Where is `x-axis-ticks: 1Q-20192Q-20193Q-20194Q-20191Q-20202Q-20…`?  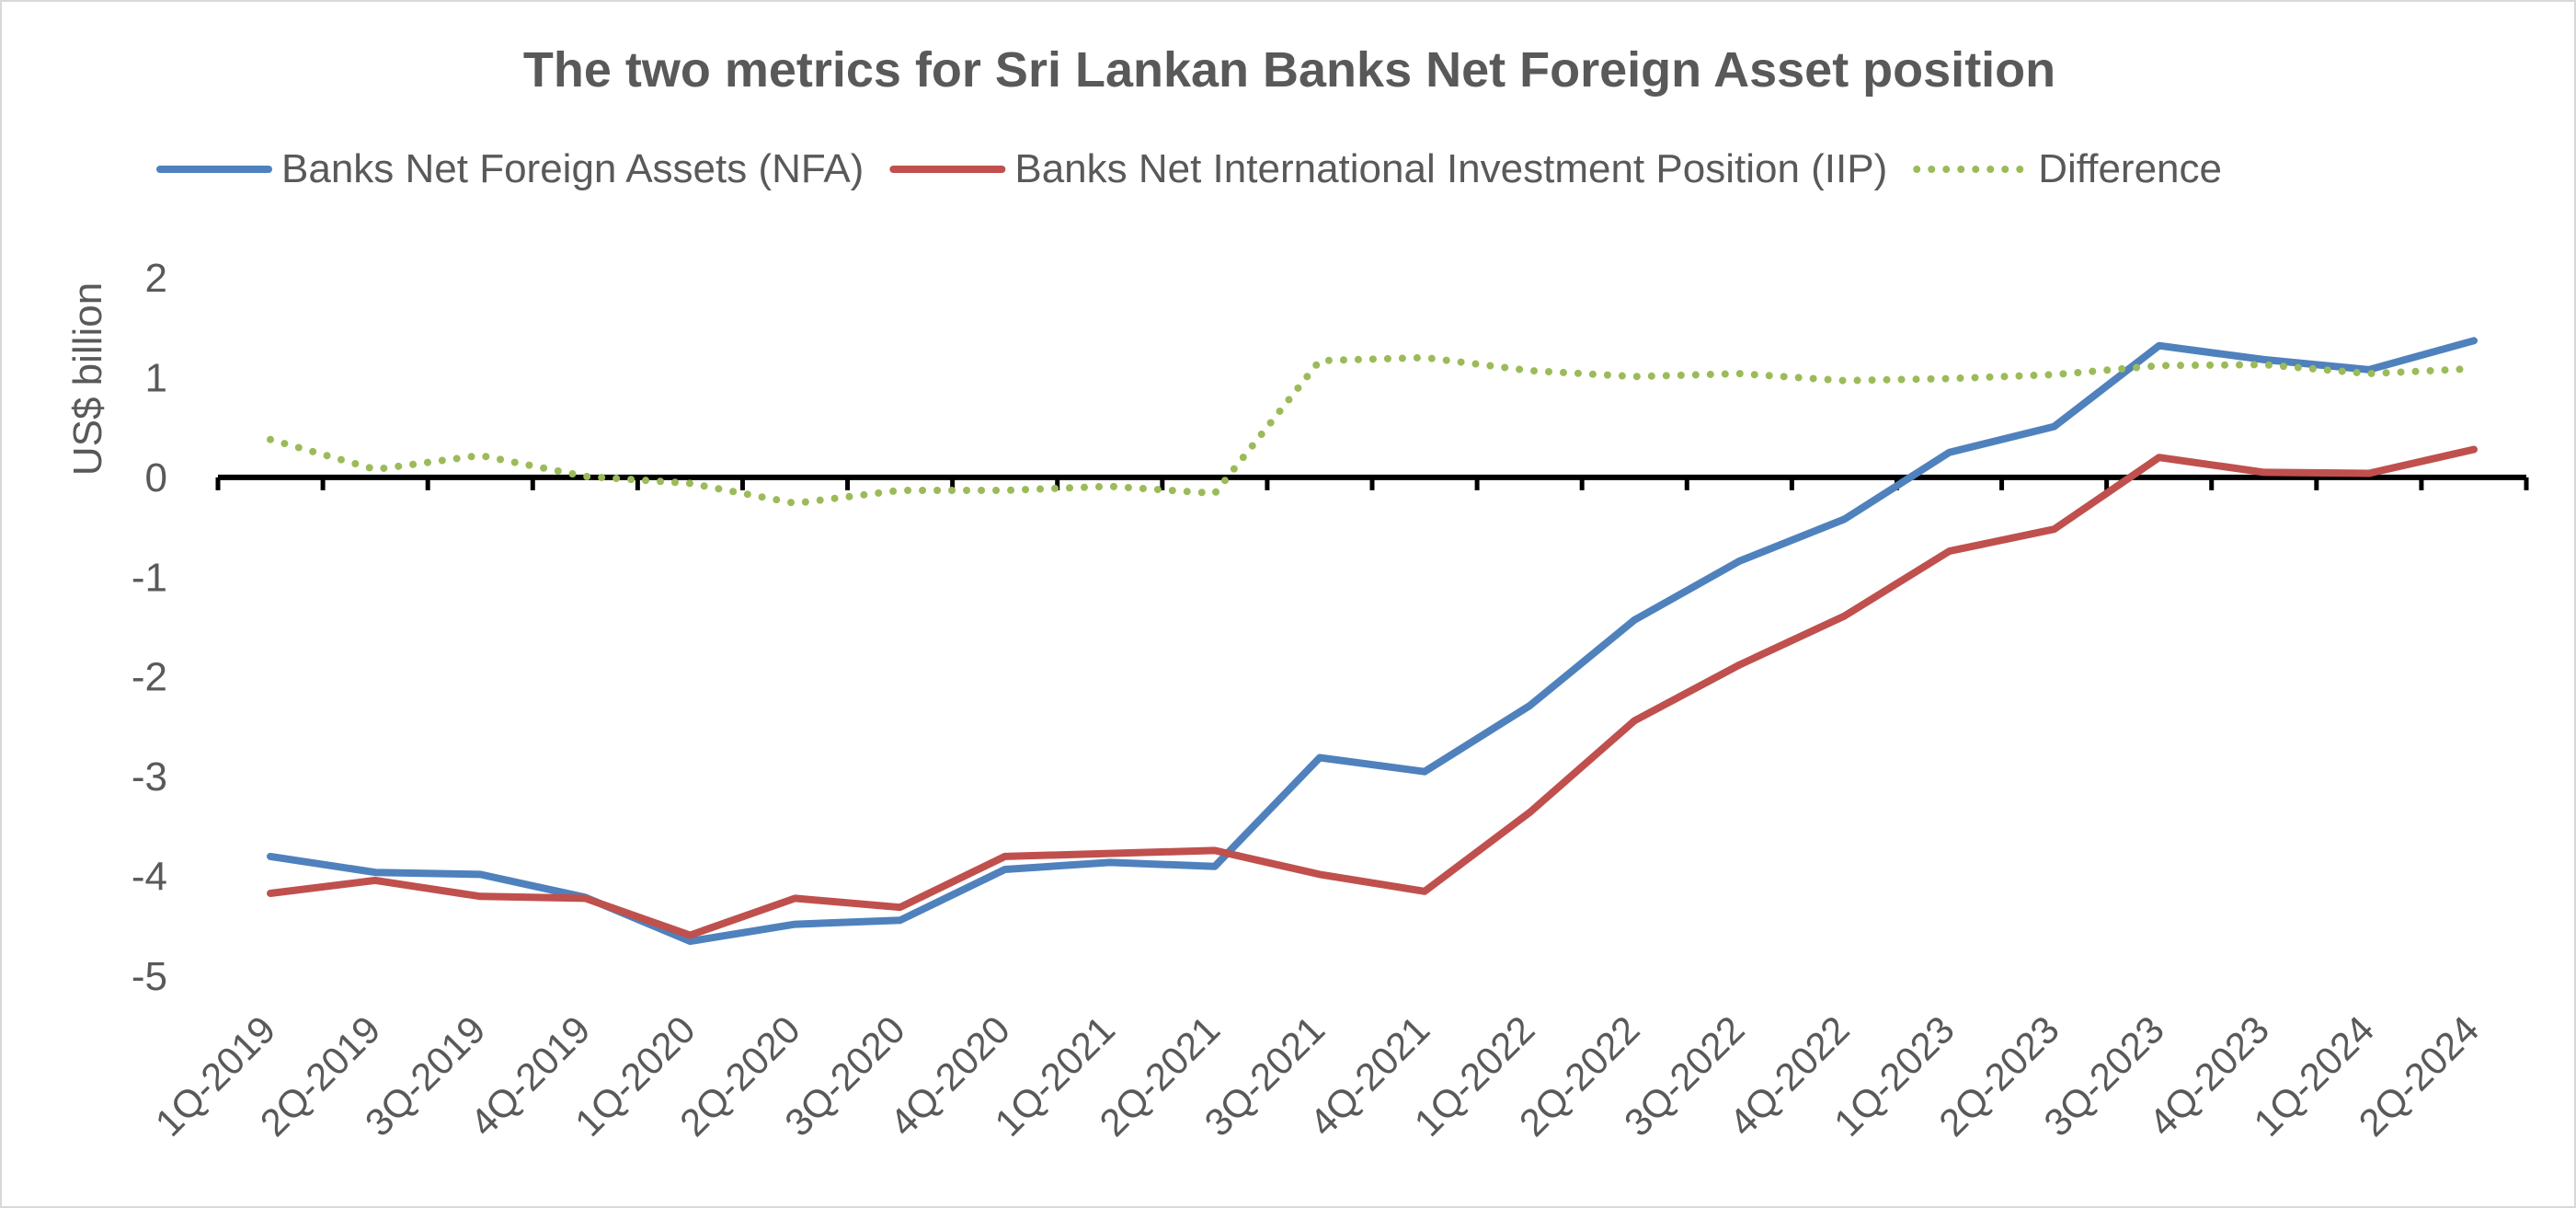 x-axis-ticks: 1Q-20192Q-20193Q-20194Q-20191Q-20202Q-20… is located at coordinates (1318, 1076).